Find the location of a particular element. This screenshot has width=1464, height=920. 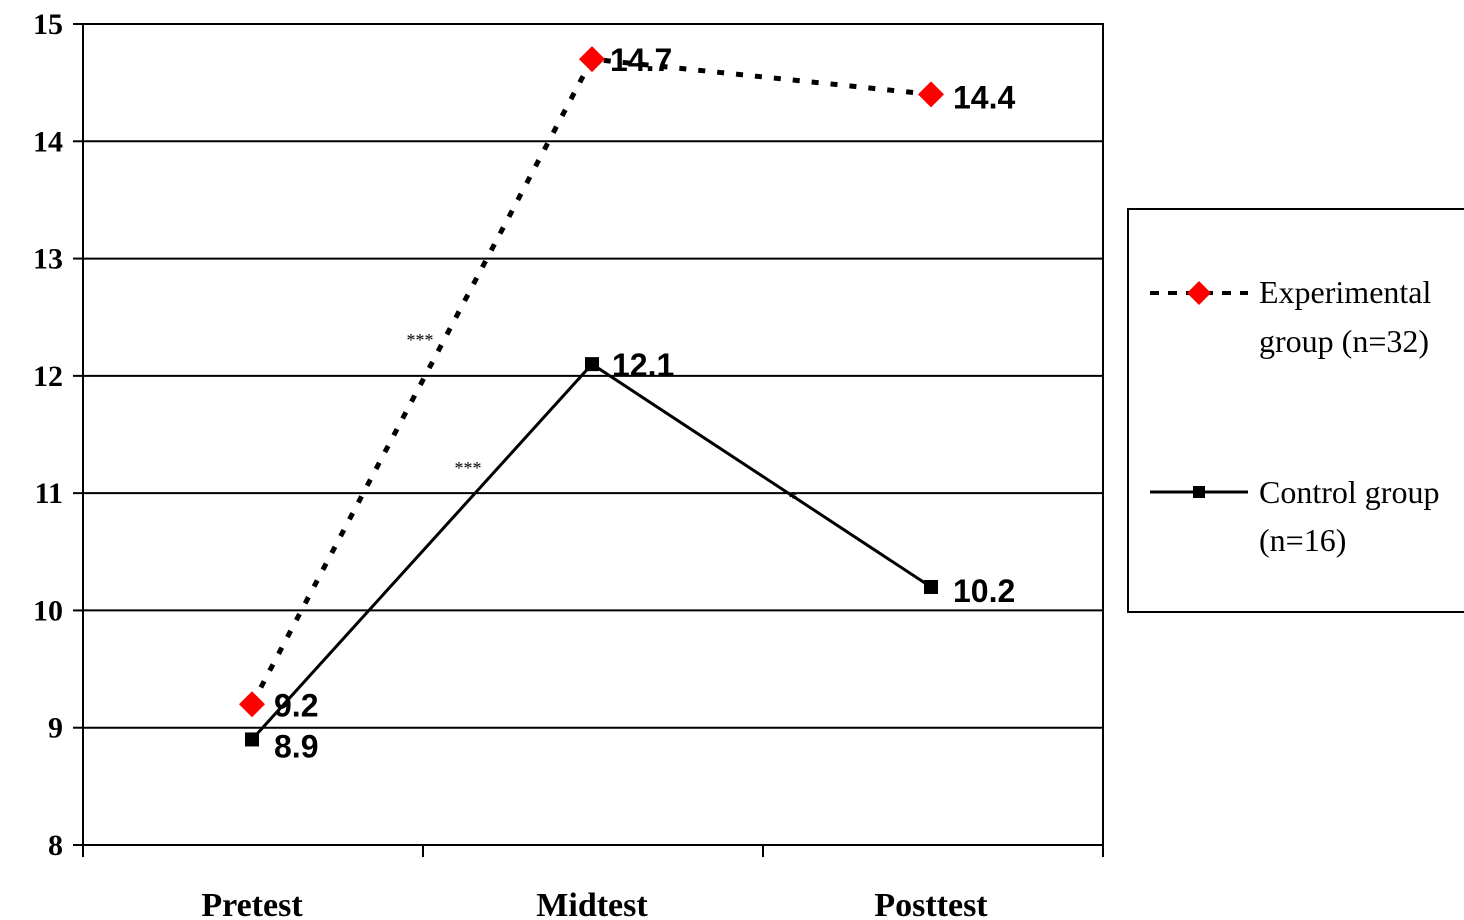

x-category-label: Pretest is located at coordinates (252, 903).